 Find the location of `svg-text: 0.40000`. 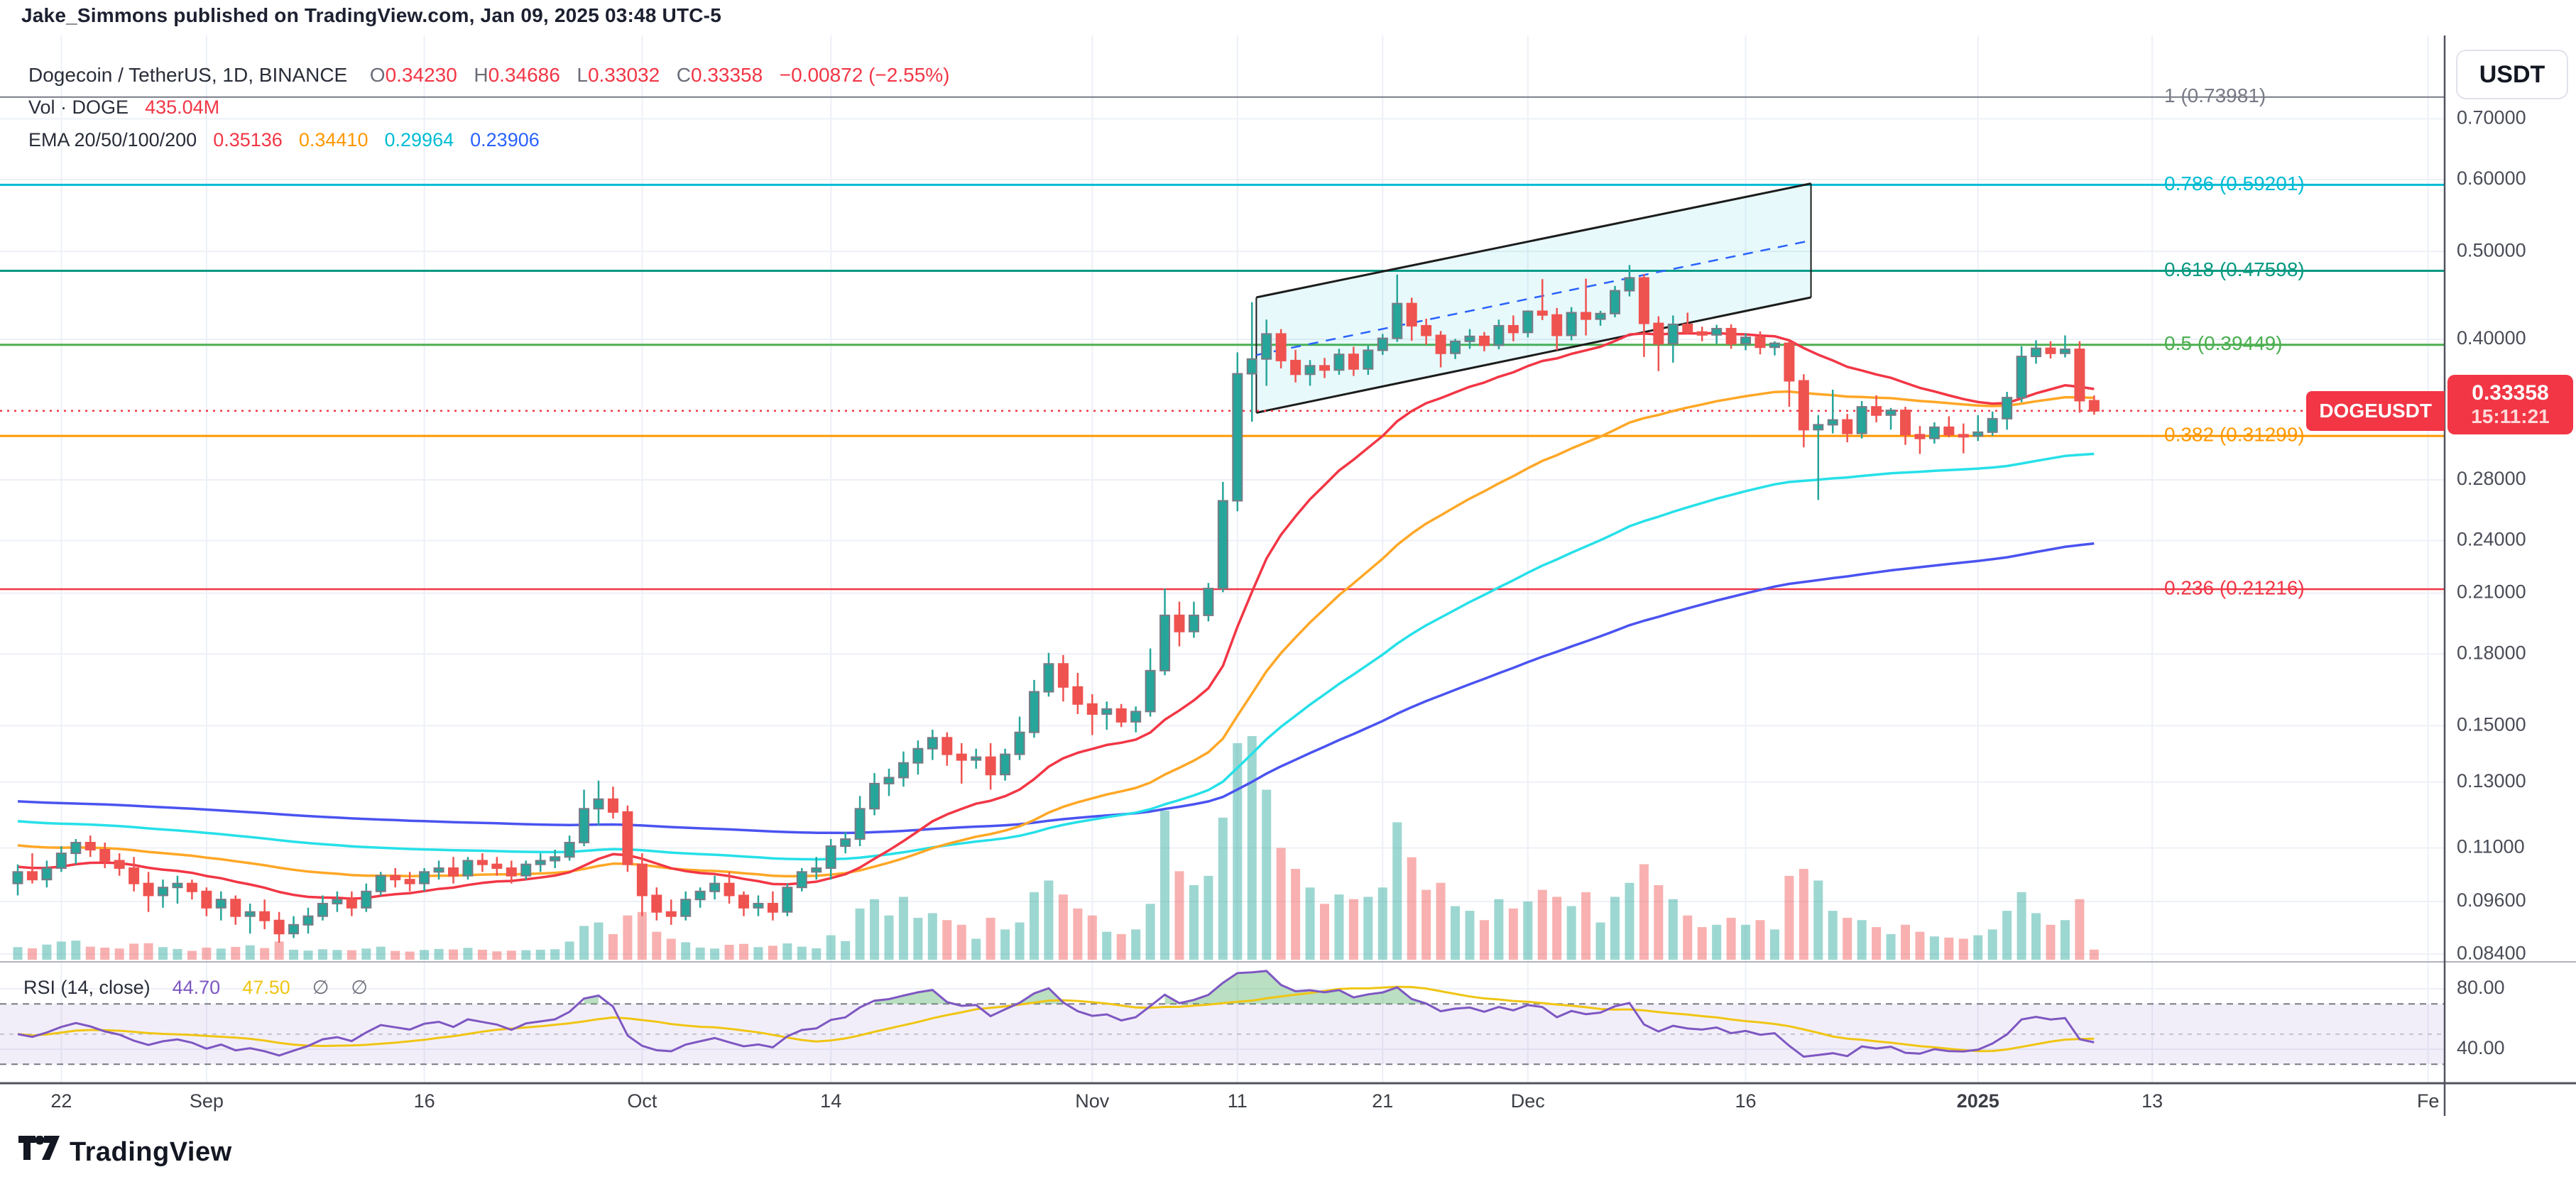

svg-text: 0.40000 is located at coordinates (2491, 338).